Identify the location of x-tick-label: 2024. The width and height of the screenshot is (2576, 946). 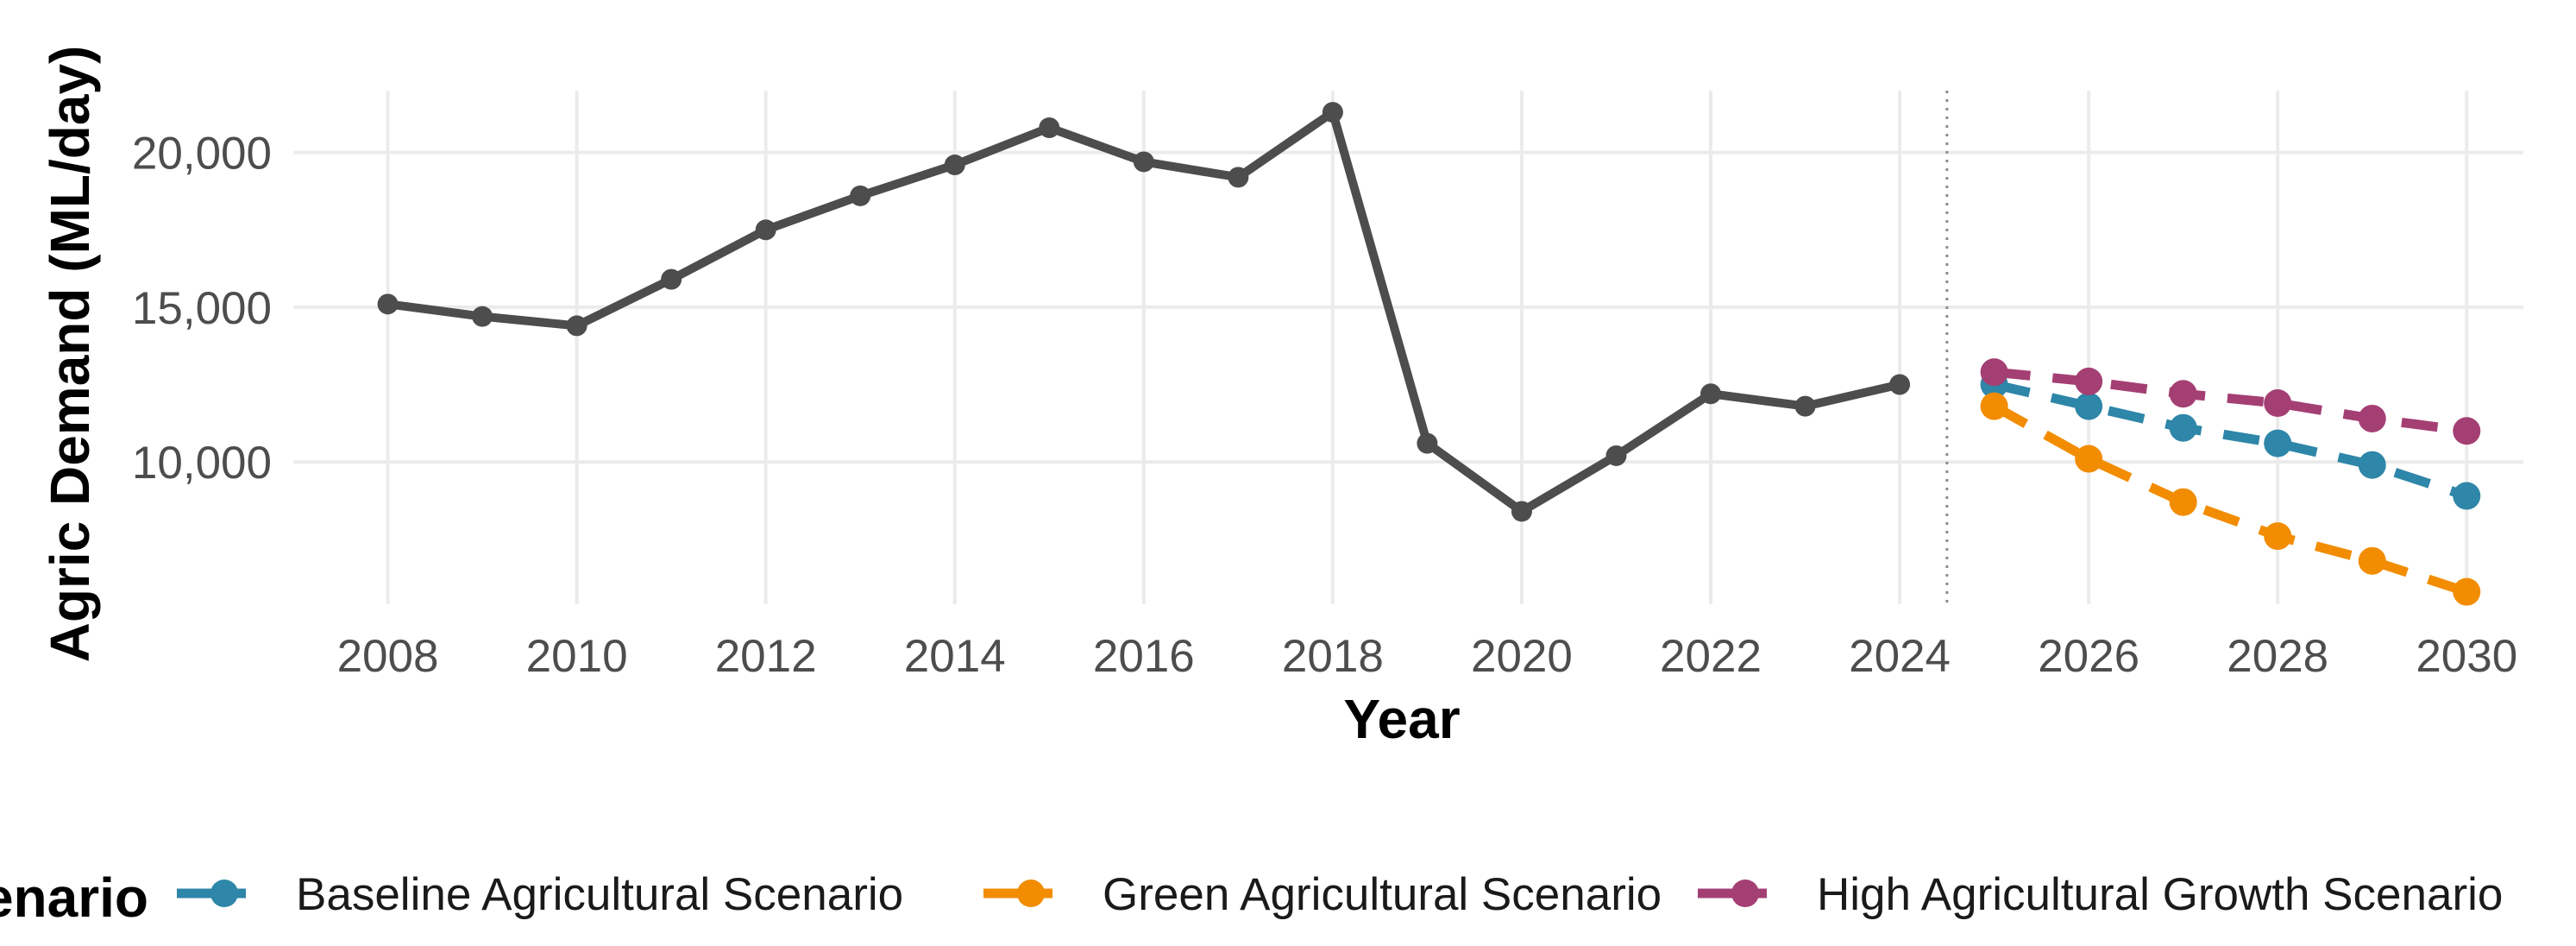
(1900, 656).